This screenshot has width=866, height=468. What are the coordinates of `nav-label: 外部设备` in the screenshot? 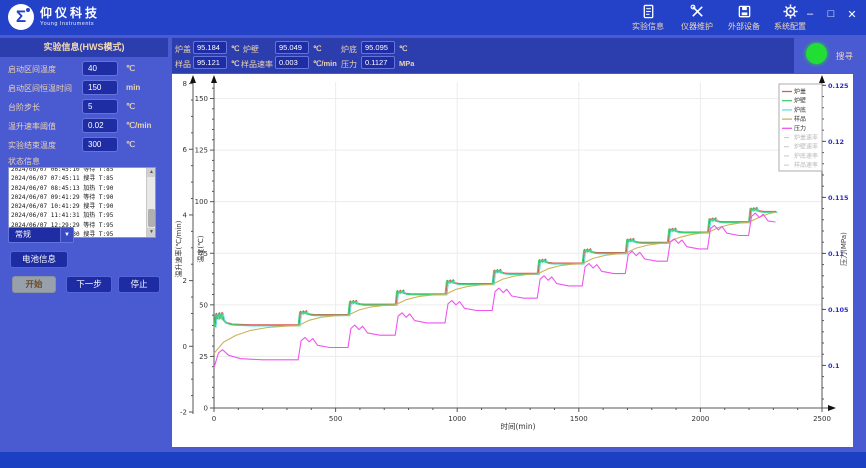 It's located at (744, 26).